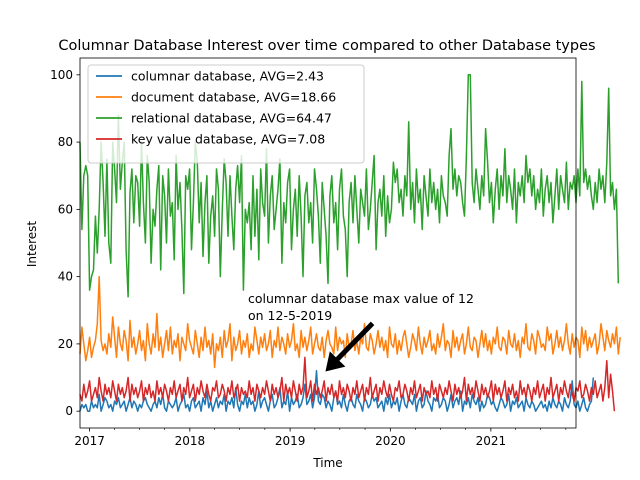 The image size is (640, 480). Describe the element at coordinates (190, 441) in the screenshot. I see `x-tick-label: 2018` at that location.